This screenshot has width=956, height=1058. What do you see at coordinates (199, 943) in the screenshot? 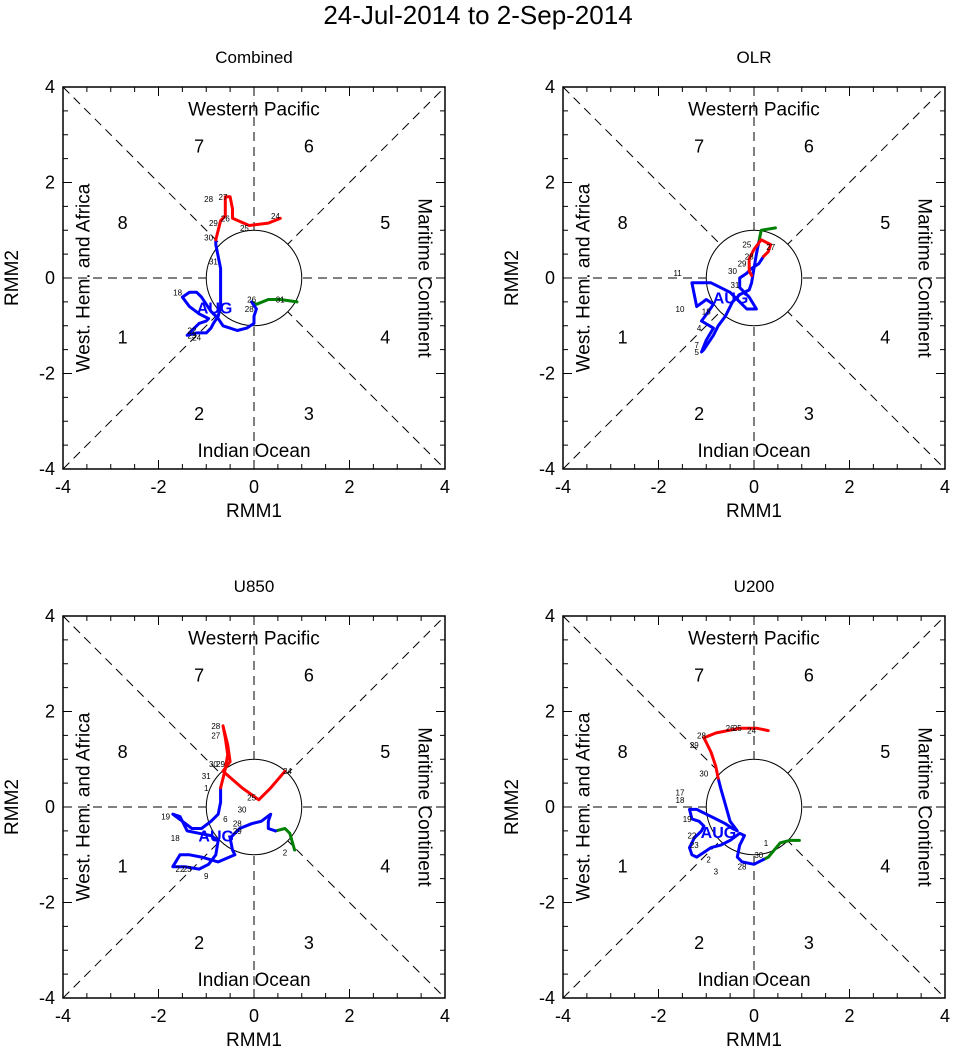
I see `phase-label-2: 2` at bounding box center [199, 943].